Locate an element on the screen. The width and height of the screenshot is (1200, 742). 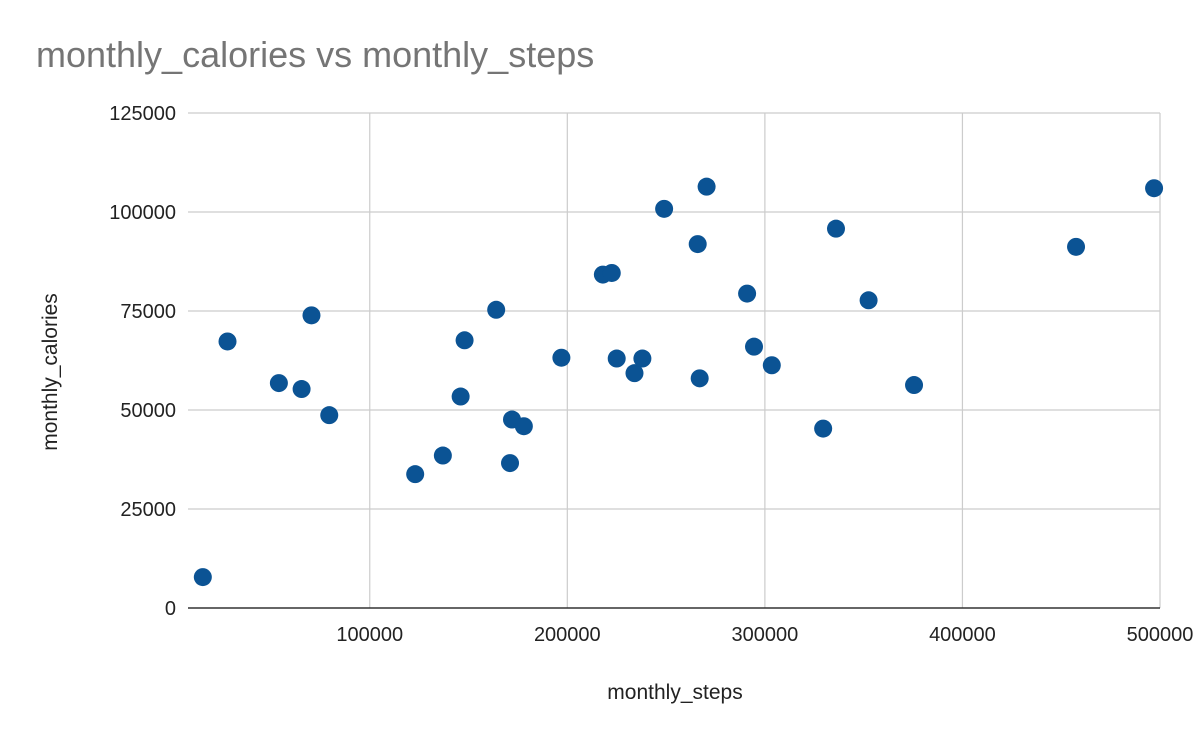
y-tick-label: 50000 is located at coordinates (148, 411).